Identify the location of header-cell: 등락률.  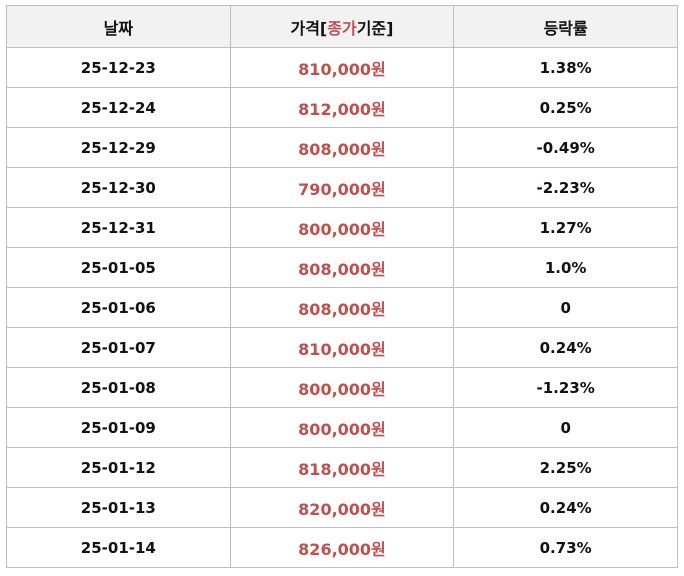
(565, 26).